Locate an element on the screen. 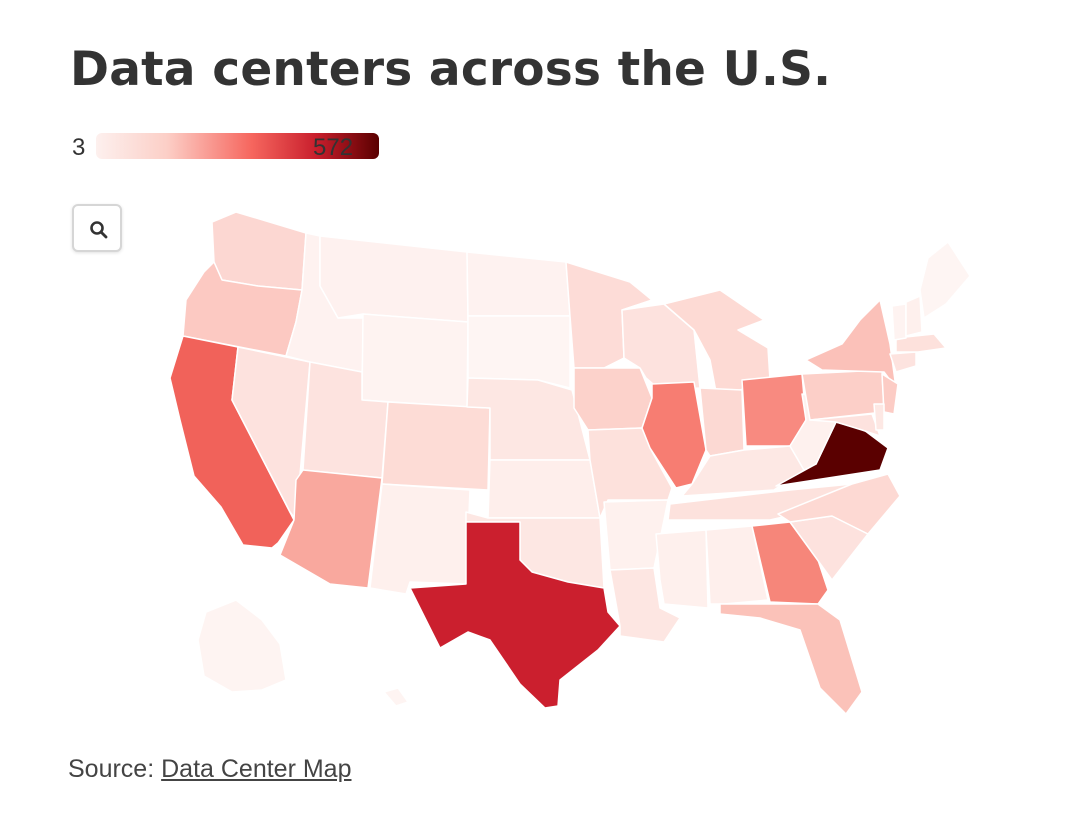 The height and width of the screenshot is (818, 1080). page-title: Data centers across the U.S. is located at coordinates (451, 69).